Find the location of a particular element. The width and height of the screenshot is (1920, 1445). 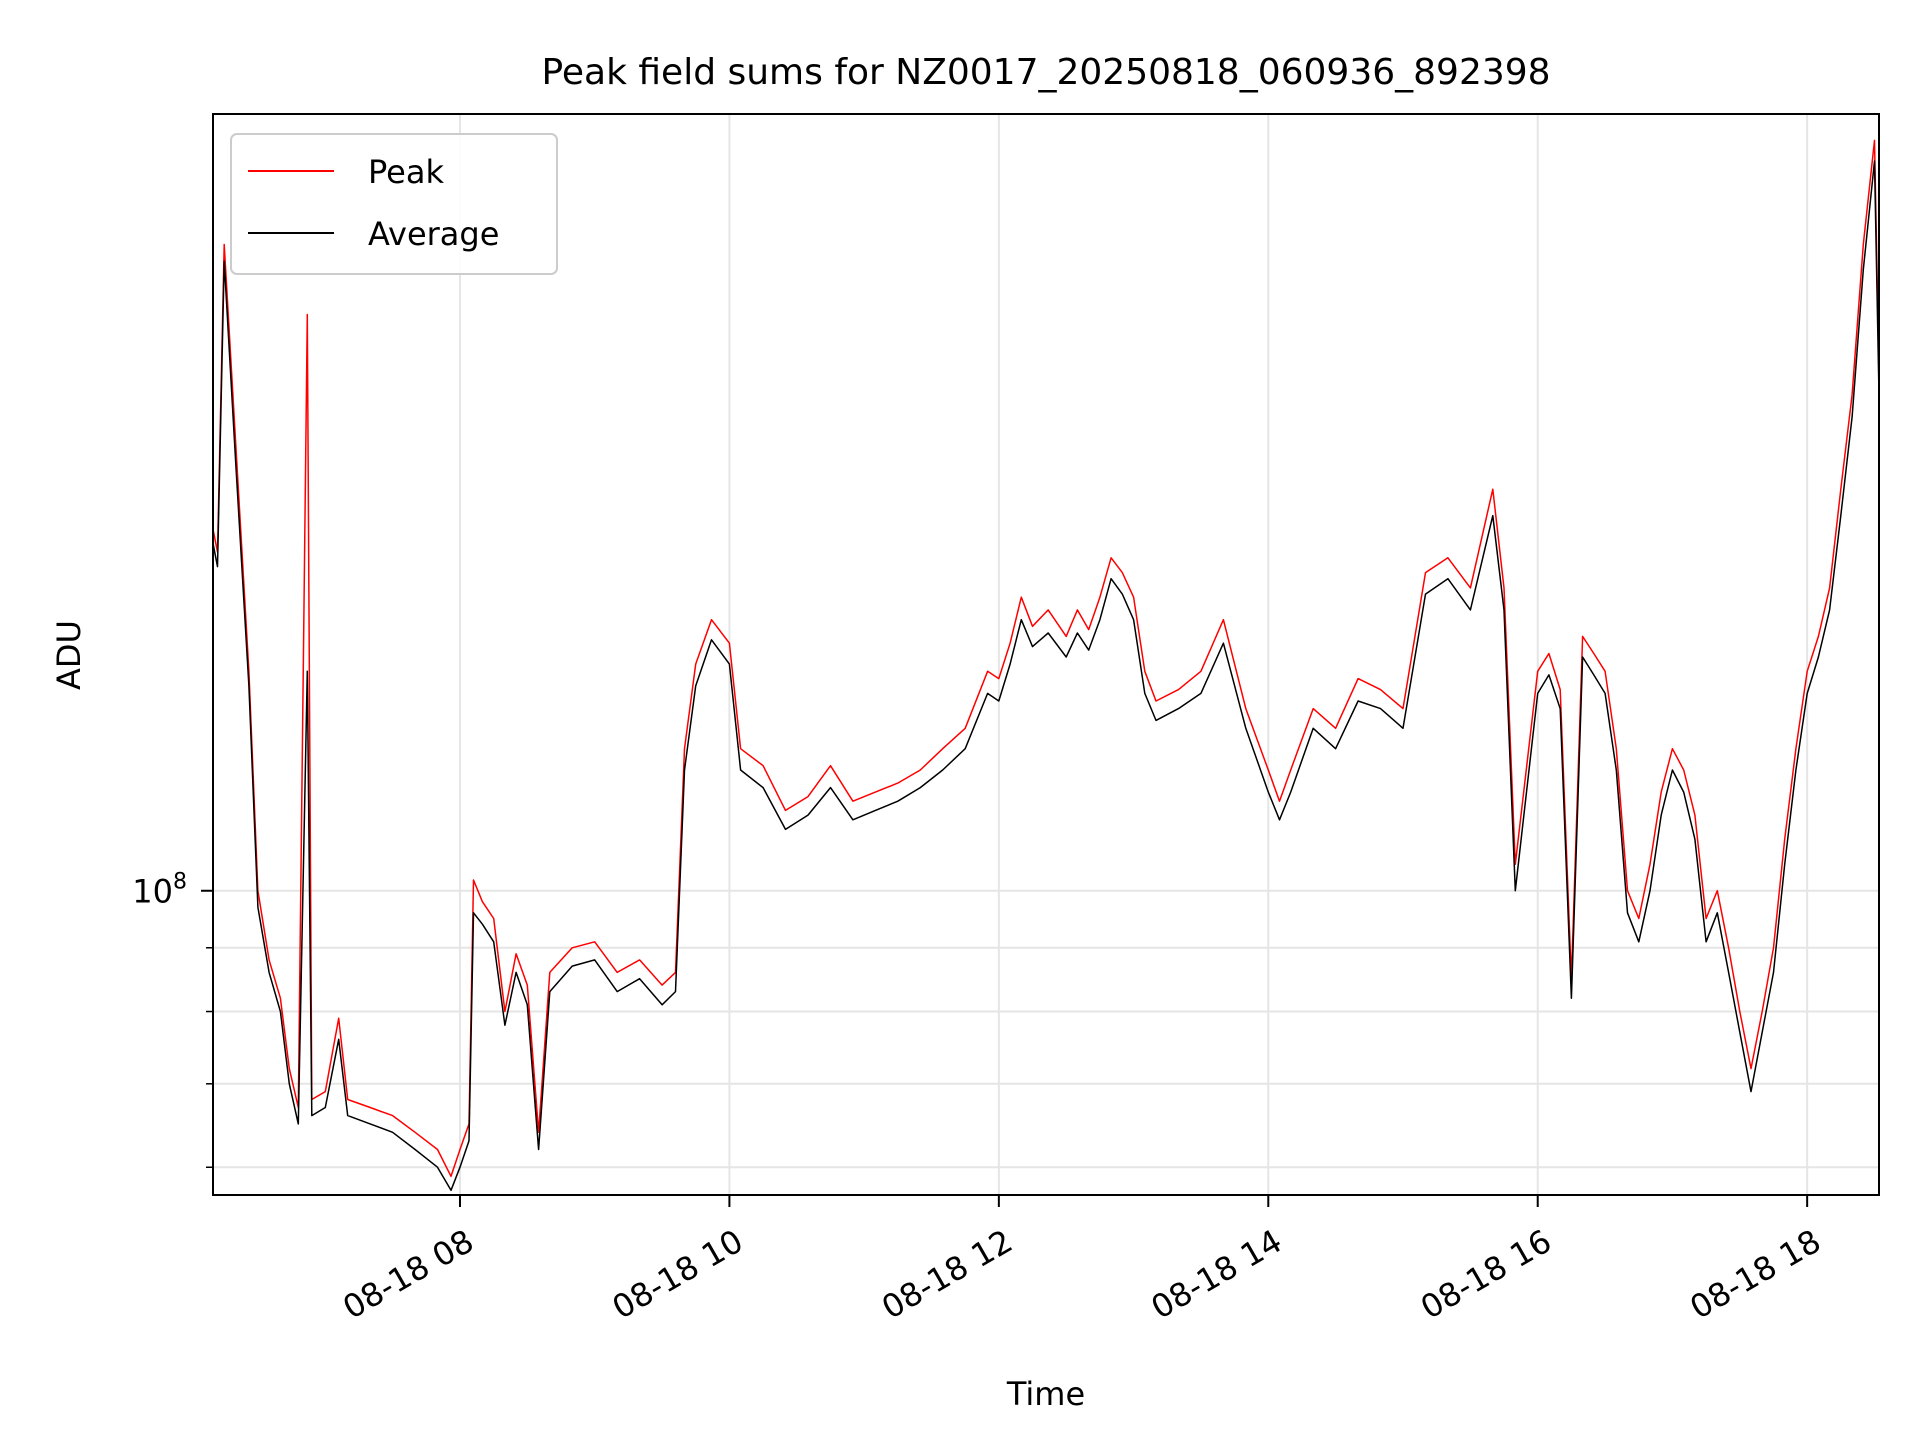

legend: Peak Average is located at coordinates (394, 204).